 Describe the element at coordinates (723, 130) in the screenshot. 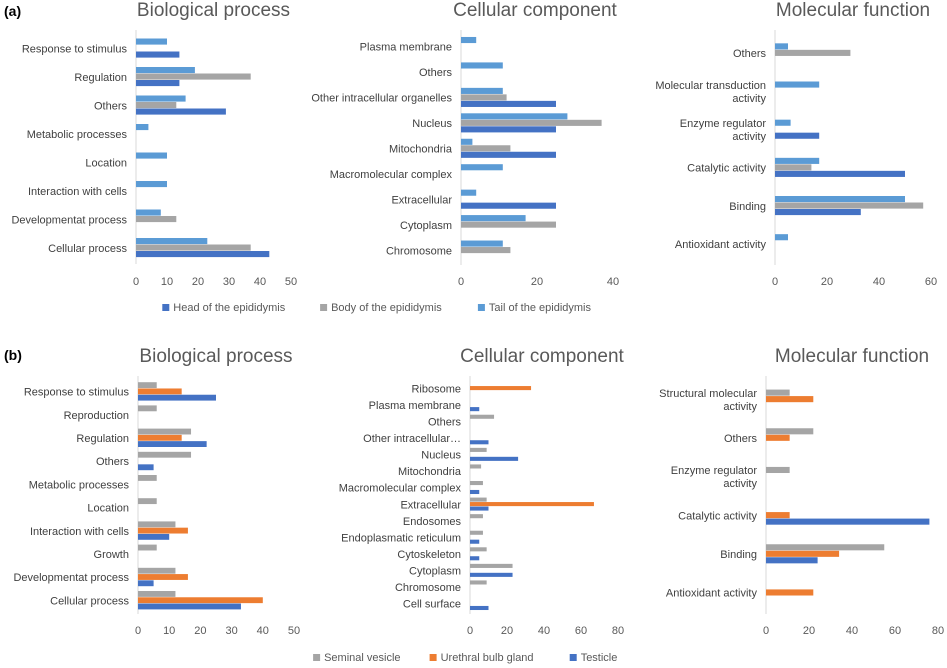

I see `category-label: Enzyme regulator activity` at that location.